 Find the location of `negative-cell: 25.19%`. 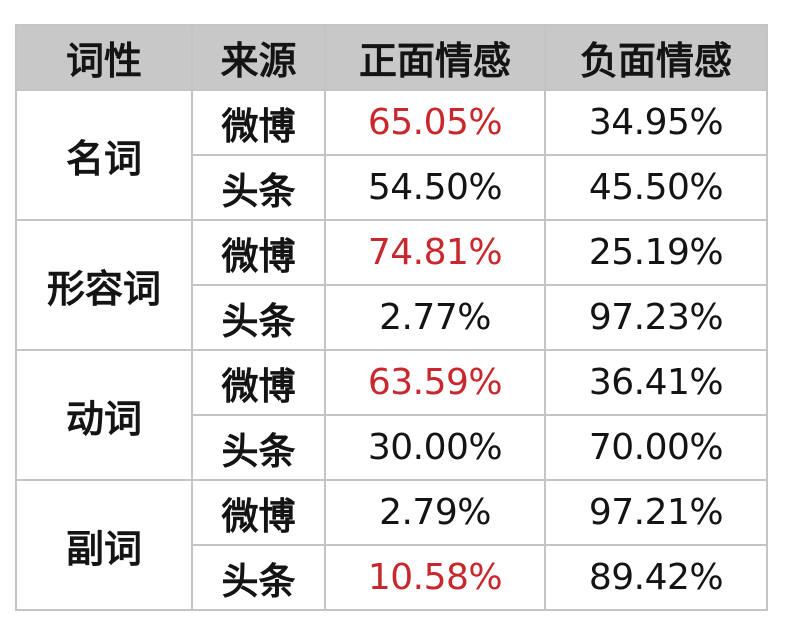

negative-cell: 25.19% is located at coordinates (656, 252).